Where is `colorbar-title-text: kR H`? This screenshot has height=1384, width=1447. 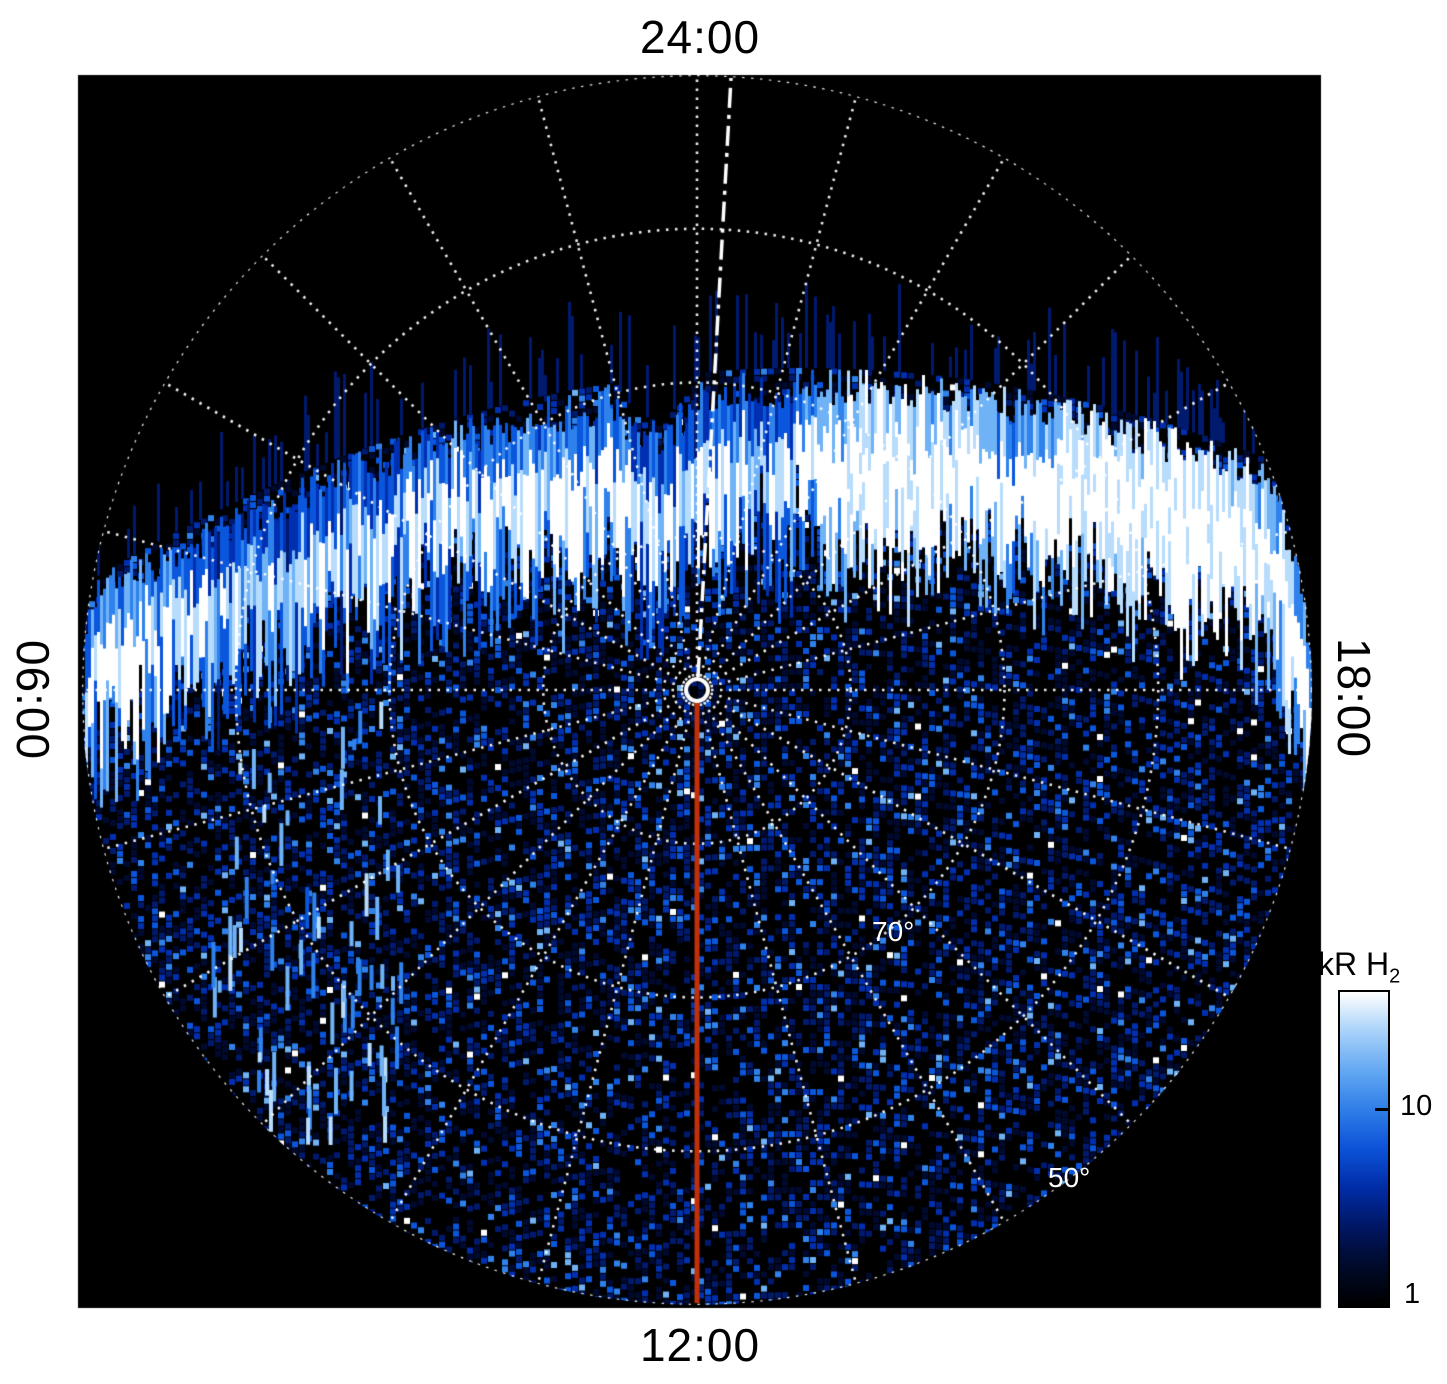 colorbar-title-text: kR H is located at coordinates (1354, 964).